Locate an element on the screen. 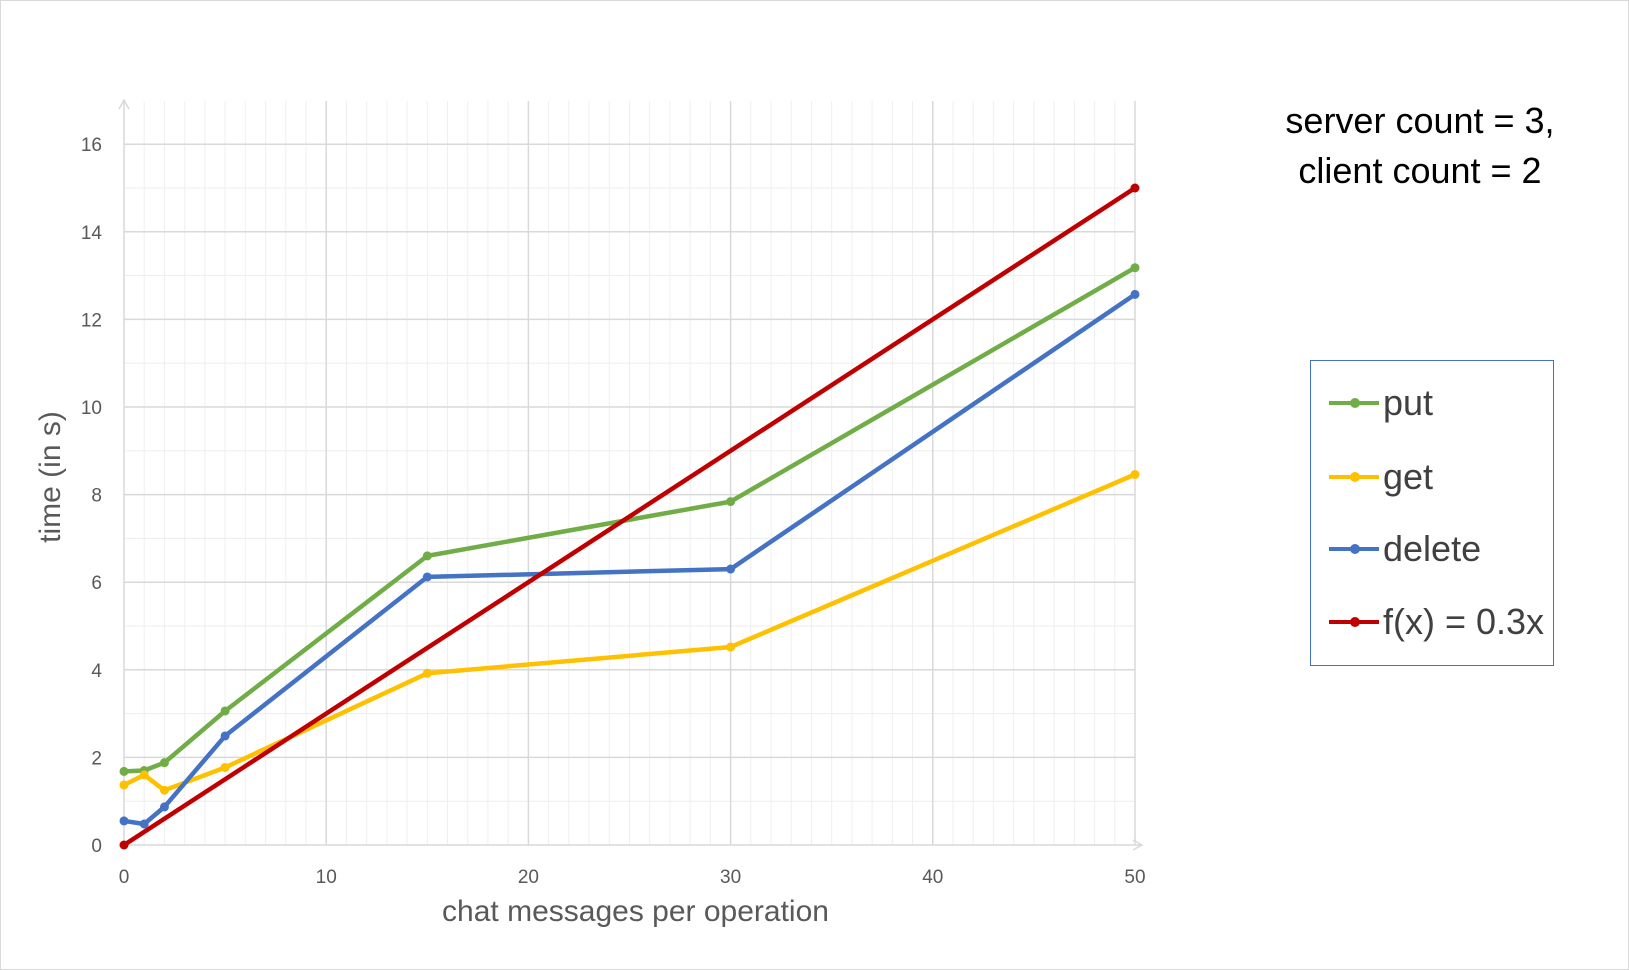 The image size is (1629, 970). legend-item-get: get is located at coordinates (1381, 476).